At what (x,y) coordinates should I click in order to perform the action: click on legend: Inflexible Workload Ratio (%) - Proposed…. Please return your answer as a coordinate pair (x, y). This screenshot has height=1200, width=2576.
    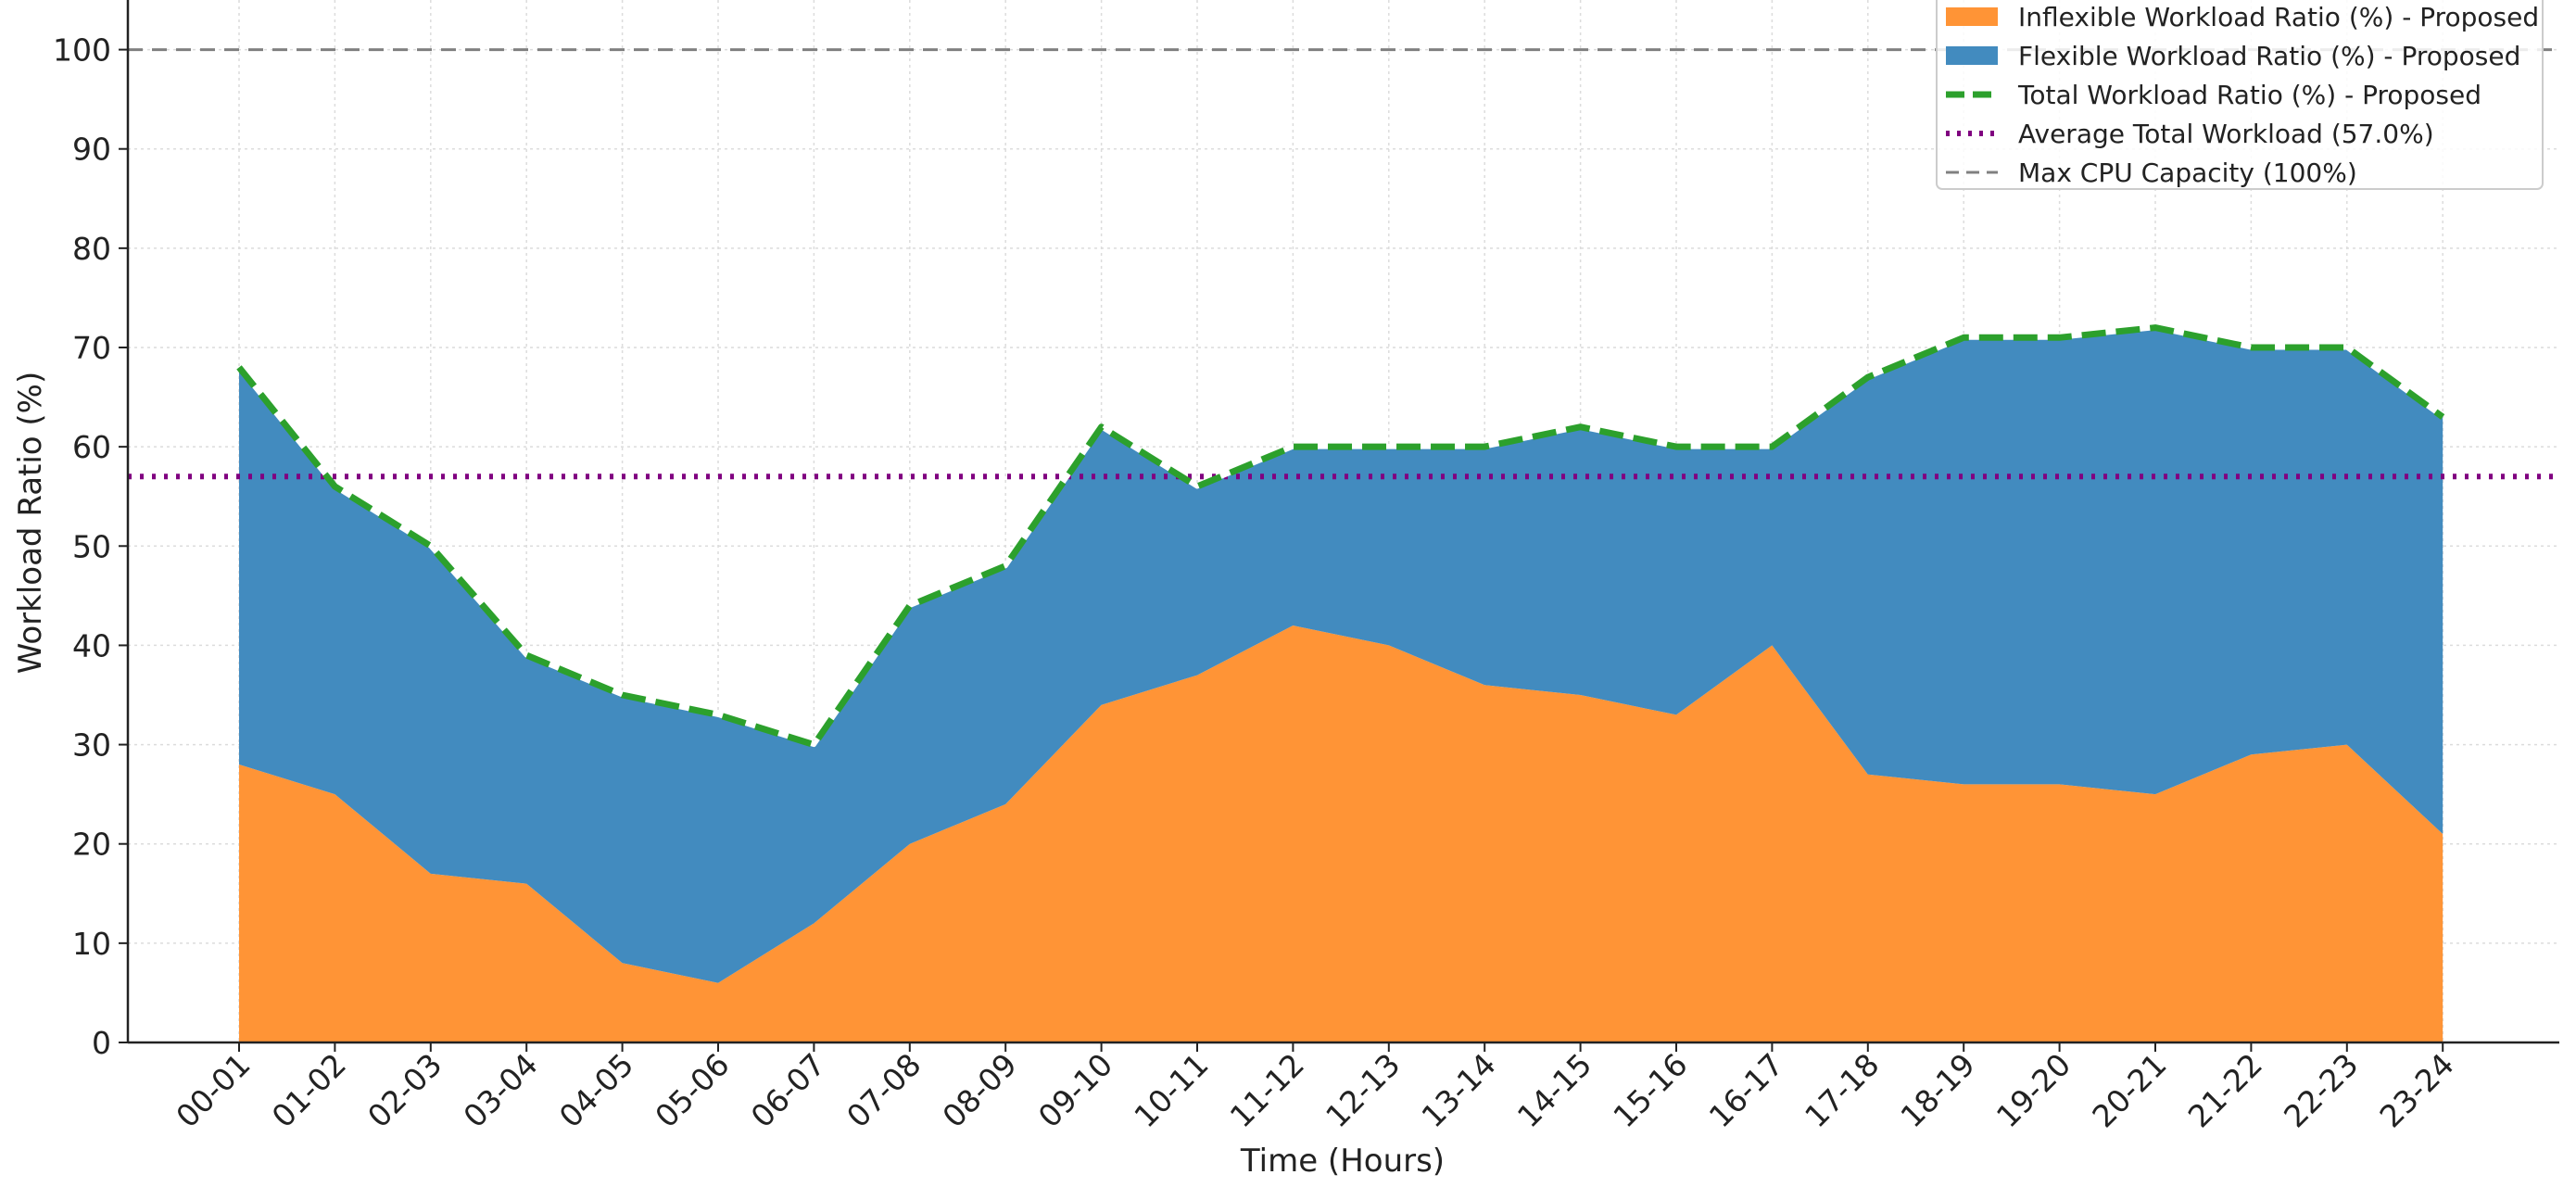
    Looking at the image, I should click on (2240, 95).